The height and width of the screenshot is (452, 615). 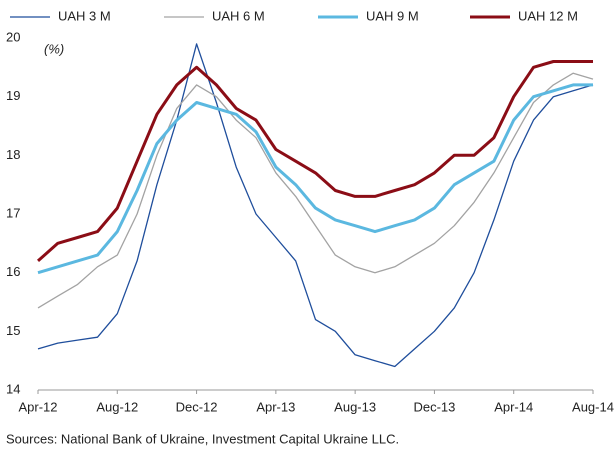 What do you see at coordinates (13, 95) in the screenshot?
I see `y-tick-label: 19` at bounding box center [13, 95].